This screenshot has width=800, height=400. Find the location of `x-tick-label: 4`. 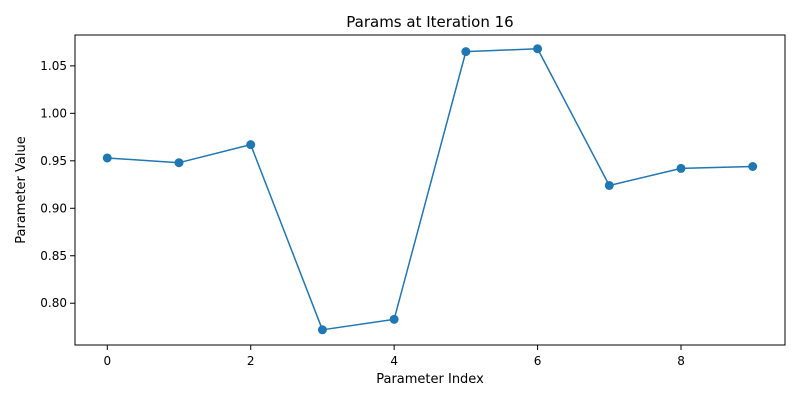

x-tick-label: 4 is located at coordinates (394, 361).